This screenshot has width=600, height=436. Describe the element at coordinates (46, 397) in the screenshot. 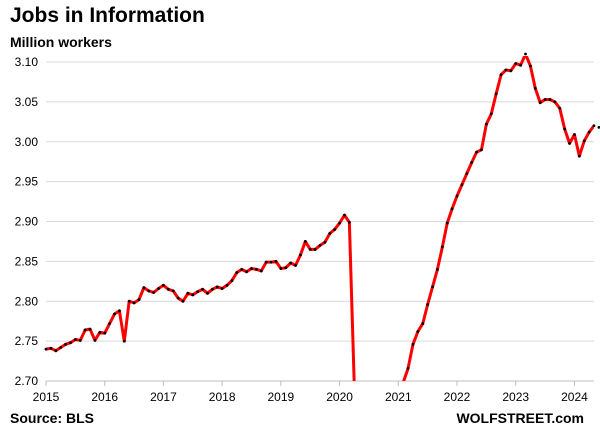

I see `x-tick-label: 2015` at that location.